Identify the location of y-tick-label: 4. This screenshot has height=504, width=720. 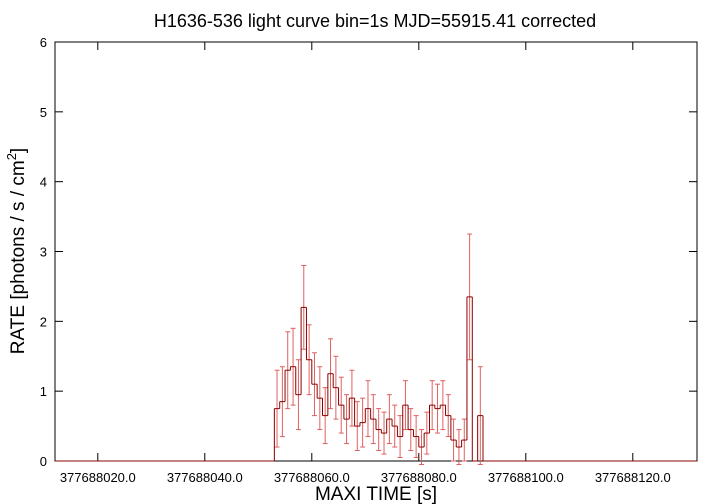
(43, 182).